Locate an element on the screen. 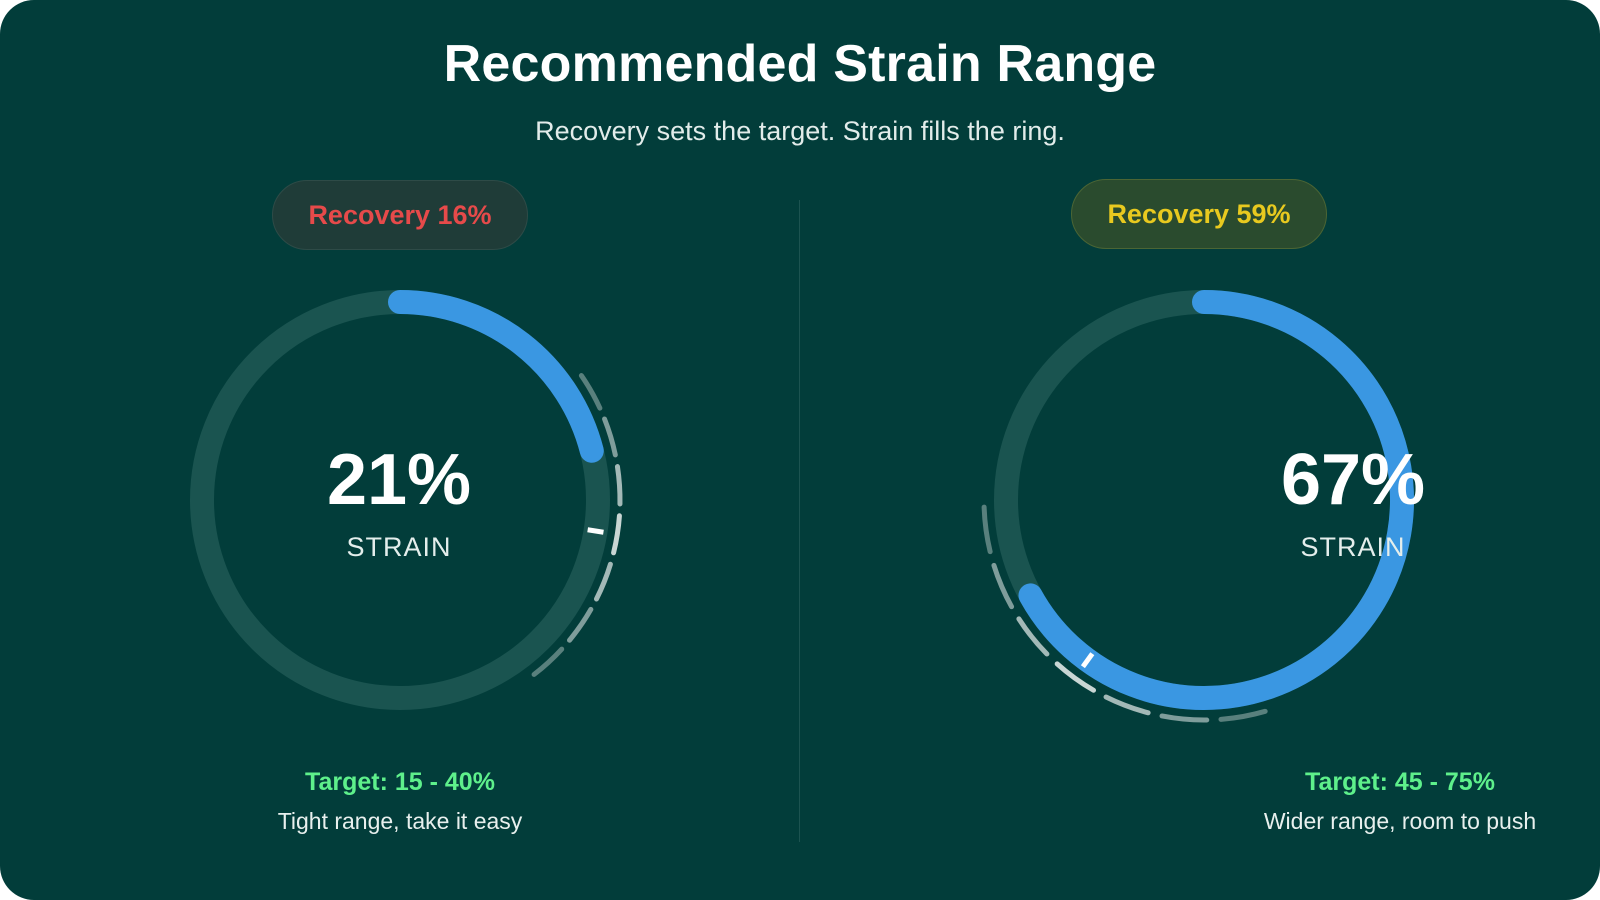 The image size is (1600, 900). target-note: Tight range, take it easy is located at coordinates (400, 821).